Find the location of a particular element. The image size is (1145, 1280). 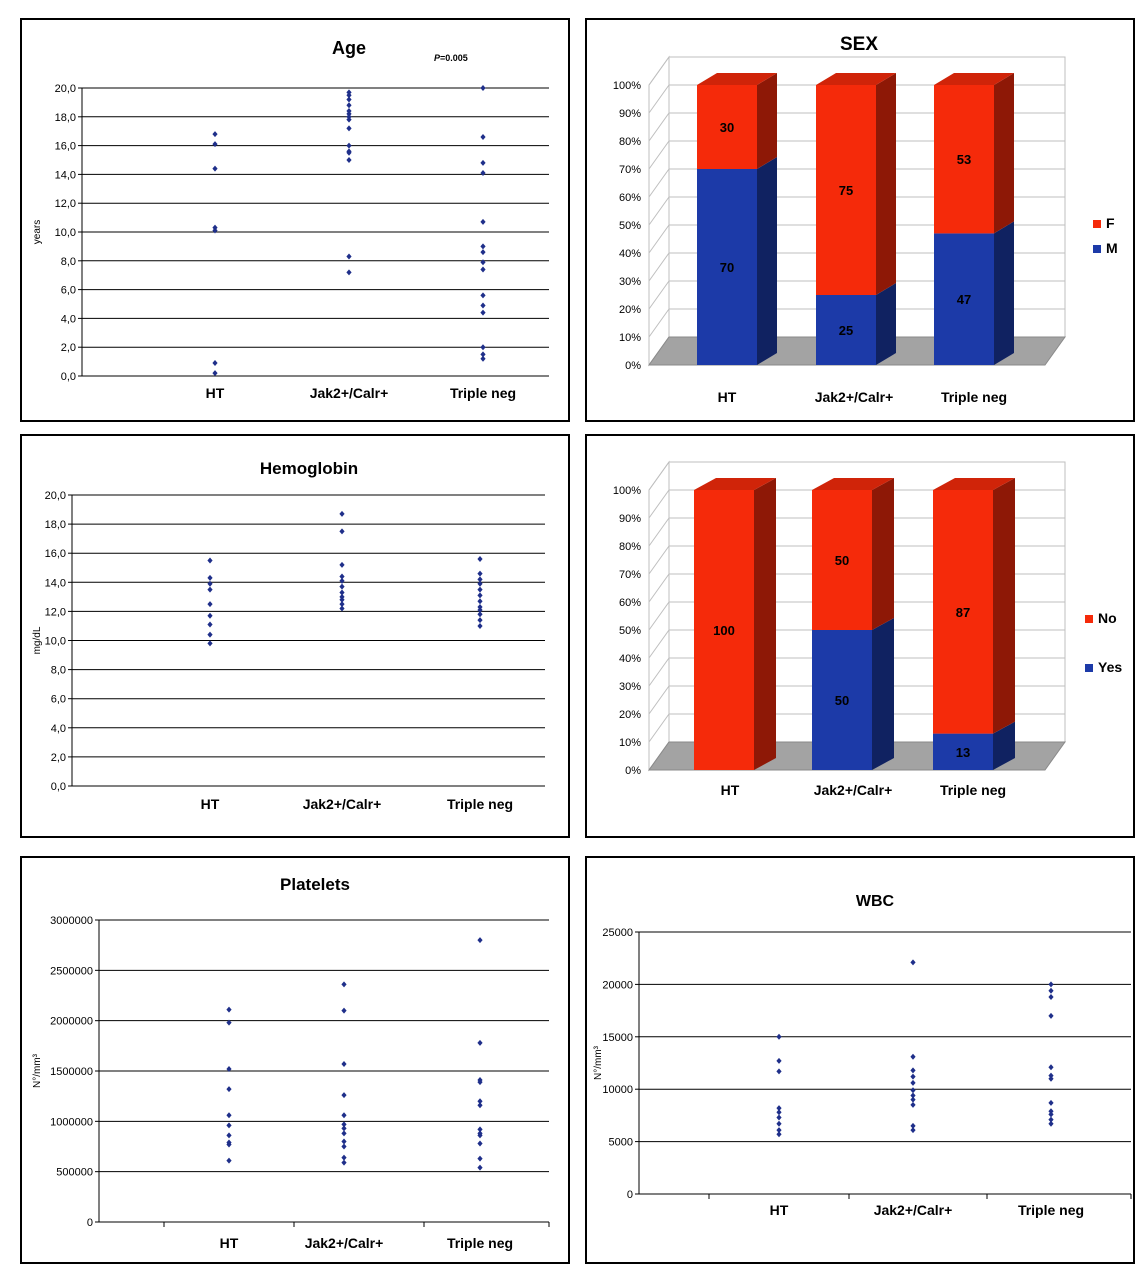

hemoglobin-y-axis-label: mg/dL is located at coordinates (37, 640).